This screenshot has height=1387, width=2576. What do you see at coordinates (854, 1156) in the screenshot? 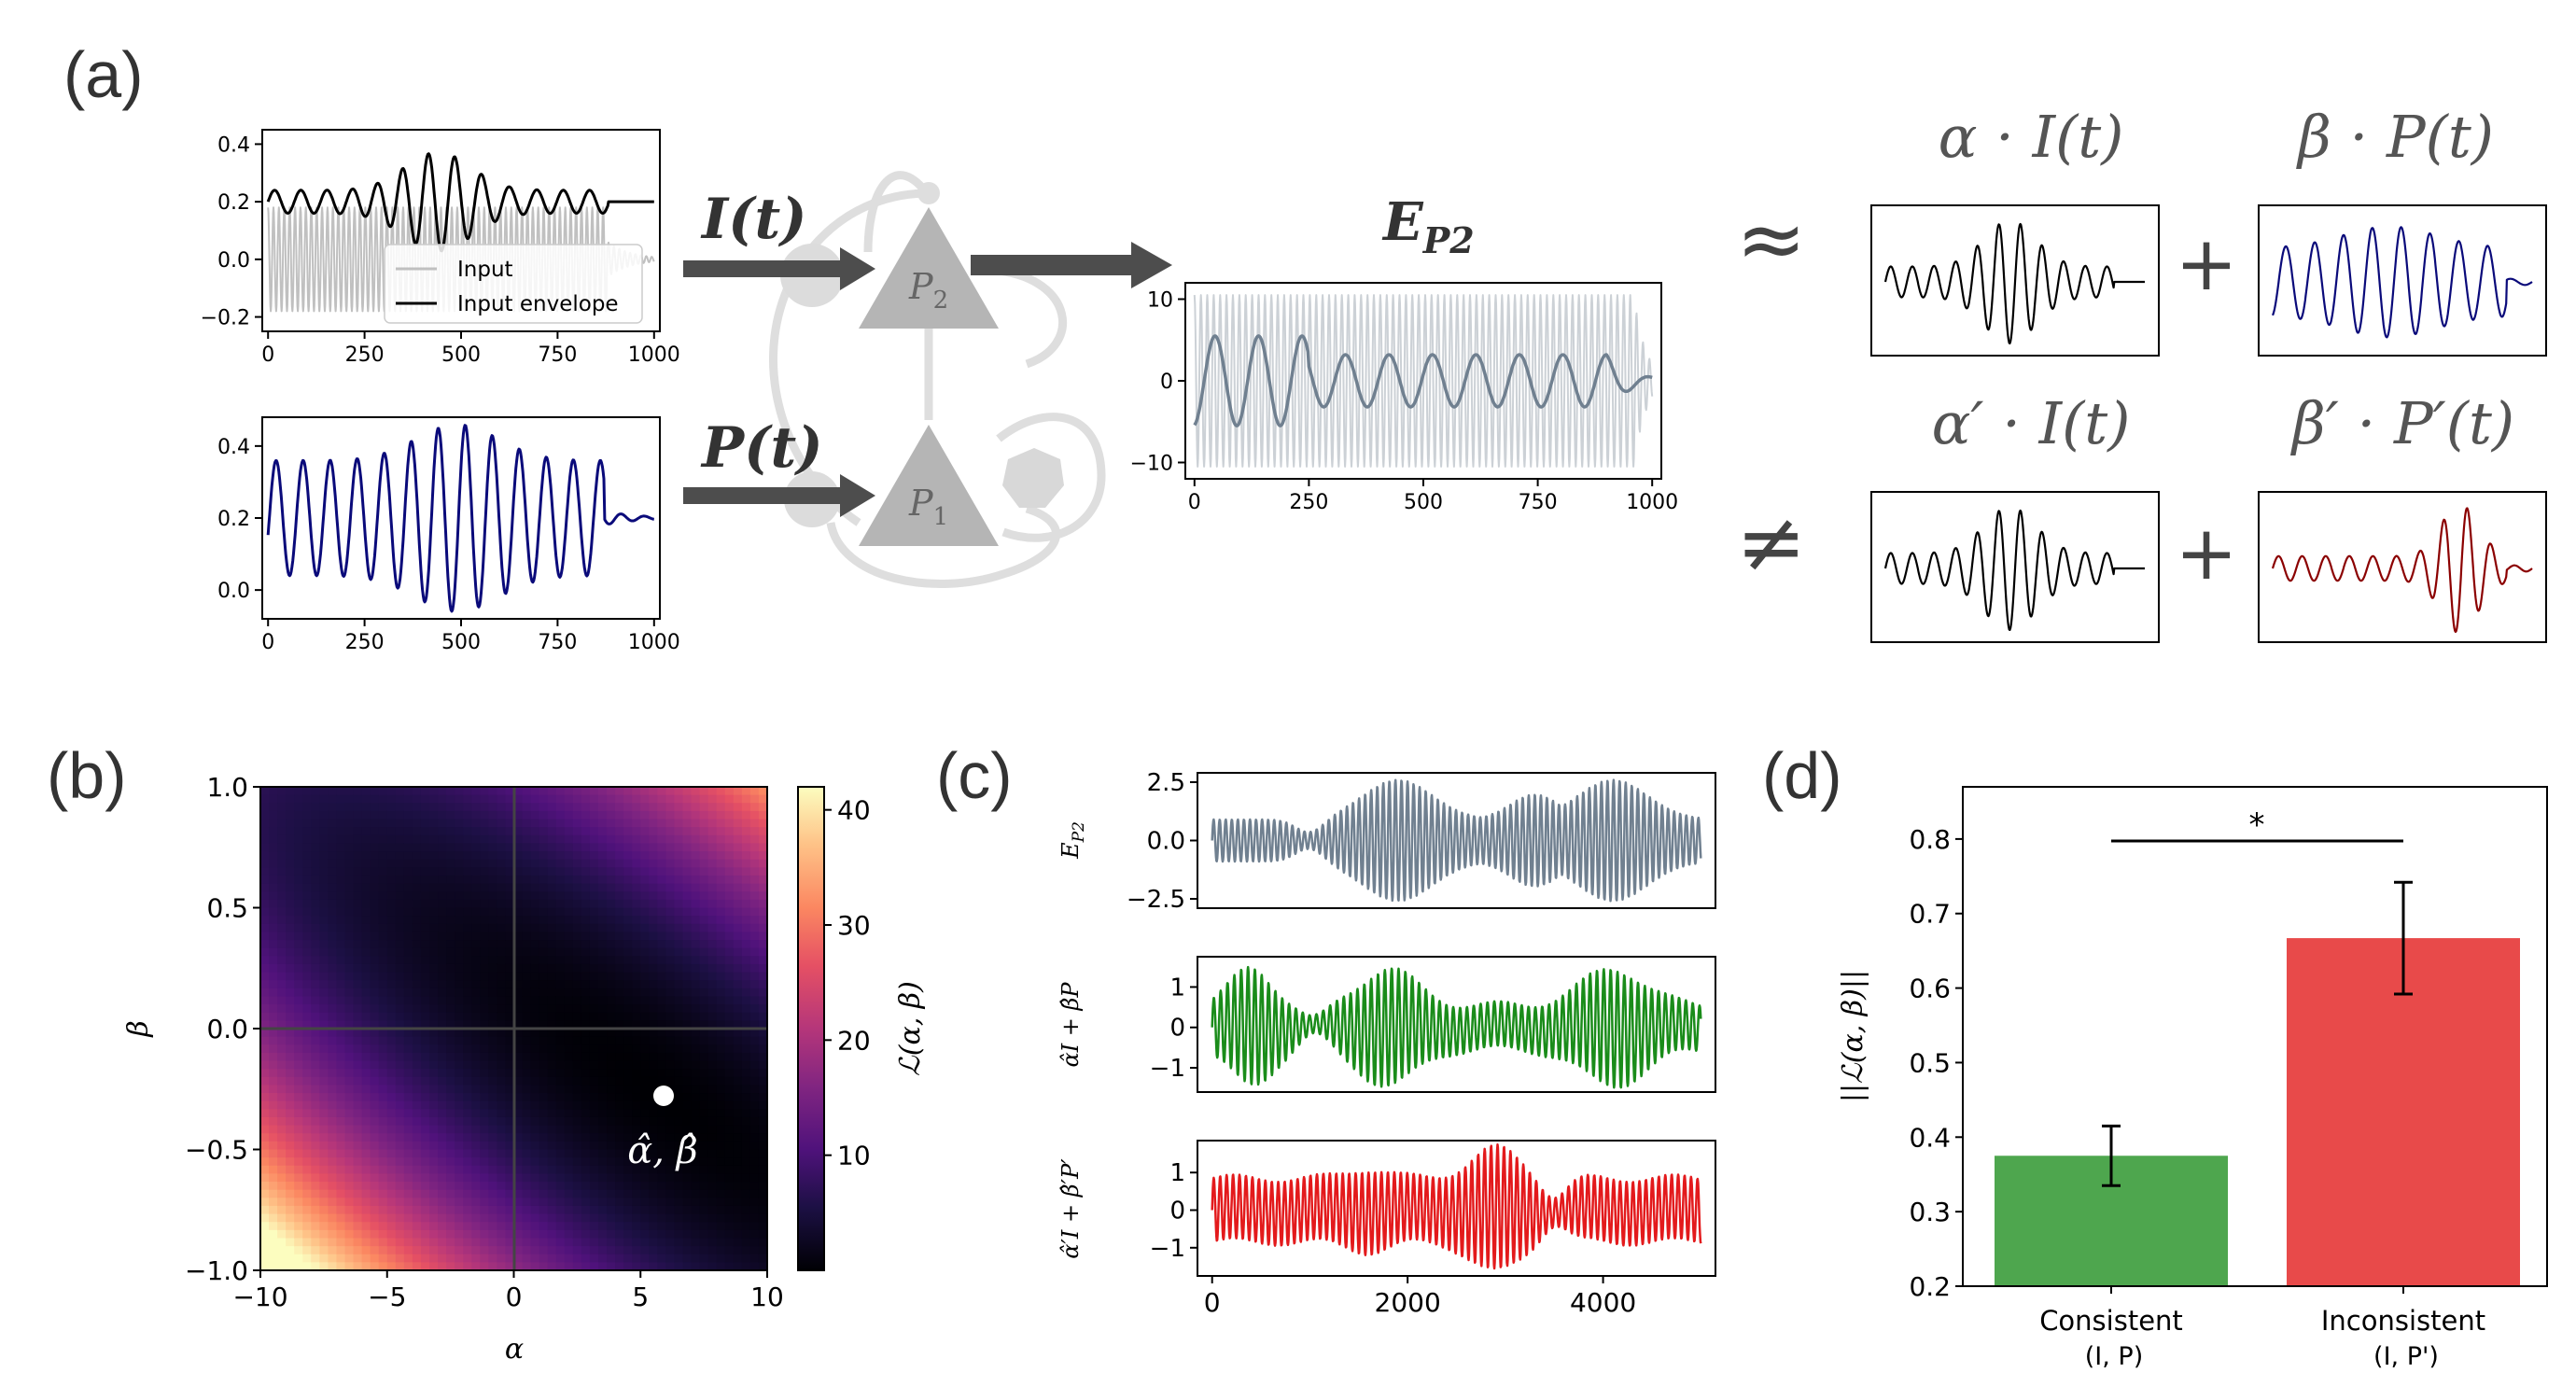
I see `colorbar-tick-label: 10` at bounding box center [854, 1156].